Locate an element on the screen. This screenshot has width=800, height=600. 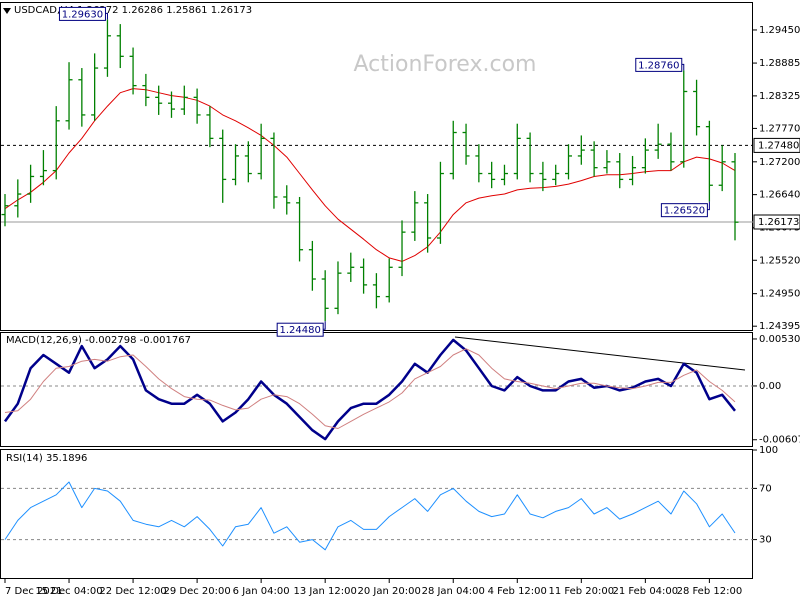
macd-title: MACD(12,26,9) -0.002798 -0.001767 is located at coordinates (98, 340).